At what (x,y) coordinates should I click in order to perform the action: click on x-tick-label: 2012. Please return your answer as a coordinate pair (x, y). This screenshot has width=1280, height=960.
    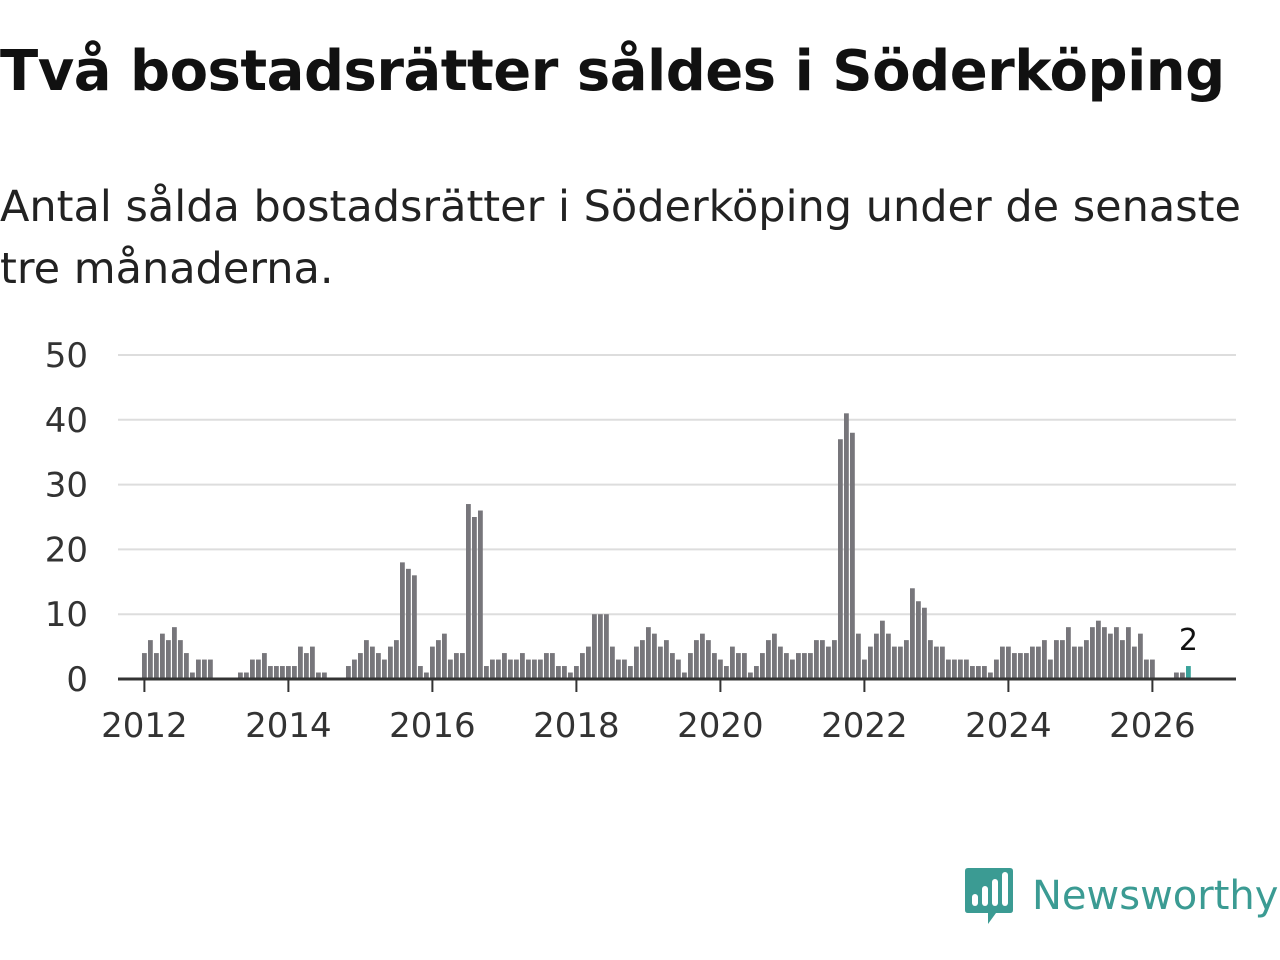
    Looking at the image, I should click on (144, 726).